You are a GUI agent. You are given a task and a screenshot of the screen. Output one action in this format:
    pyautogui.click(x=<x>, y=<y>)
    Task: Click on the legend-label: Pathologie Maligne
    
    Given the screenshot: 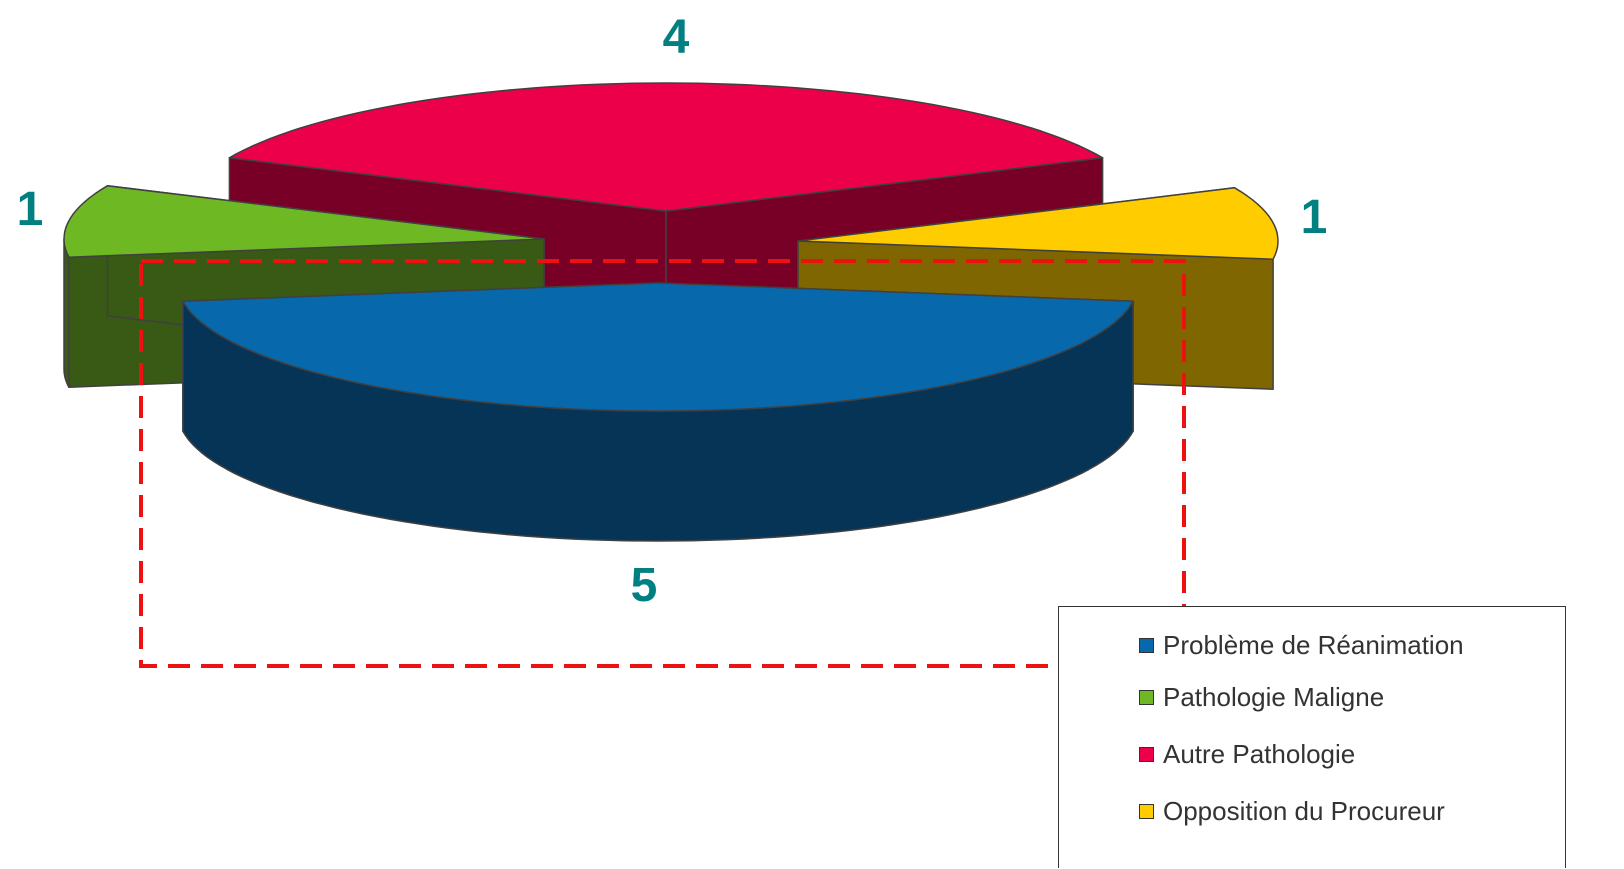 What is the action you would take?
    pyautogui.click(x=1274, y=696)
    